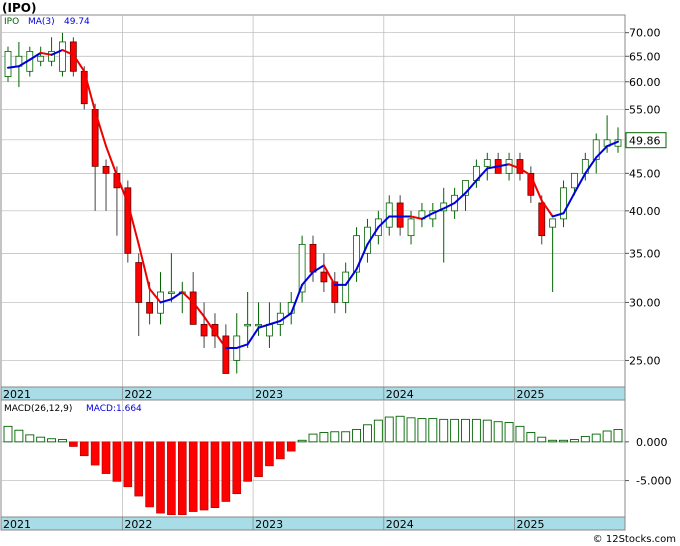 The width and height of the screenshot is (680, 546). Describe the element at coordinates (531, 524) in the screenshot. I see `year-label-bottom: 2025` at that location.